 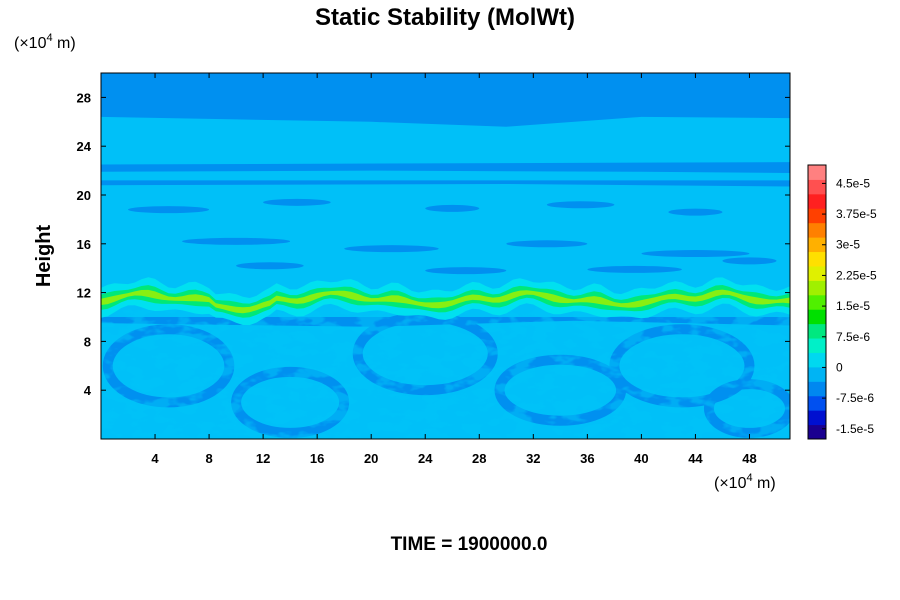 I want to click on colorbar-tick-label: 3.75e-5, so click(x=856, y=214).